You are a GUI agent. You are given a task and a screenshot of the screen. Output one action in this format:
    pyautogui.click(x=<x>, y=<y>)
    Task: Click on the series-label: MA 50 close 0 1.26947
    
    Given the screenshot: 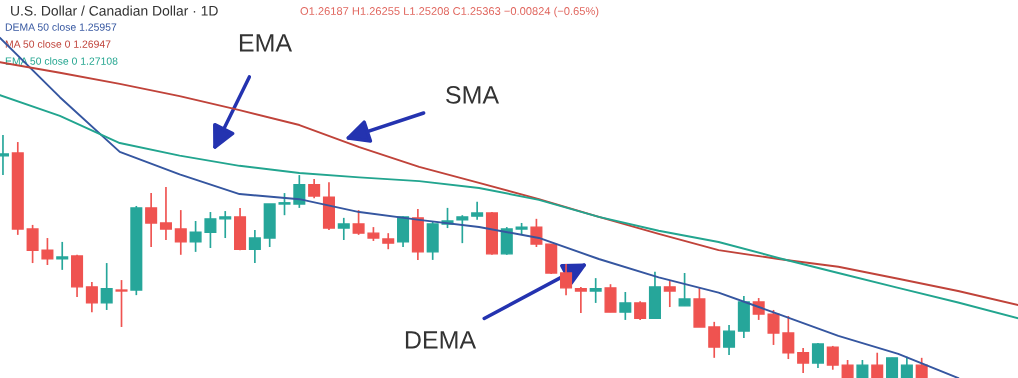 What is the action you would take?
    pyautogui.click(x=58, y=44)
    